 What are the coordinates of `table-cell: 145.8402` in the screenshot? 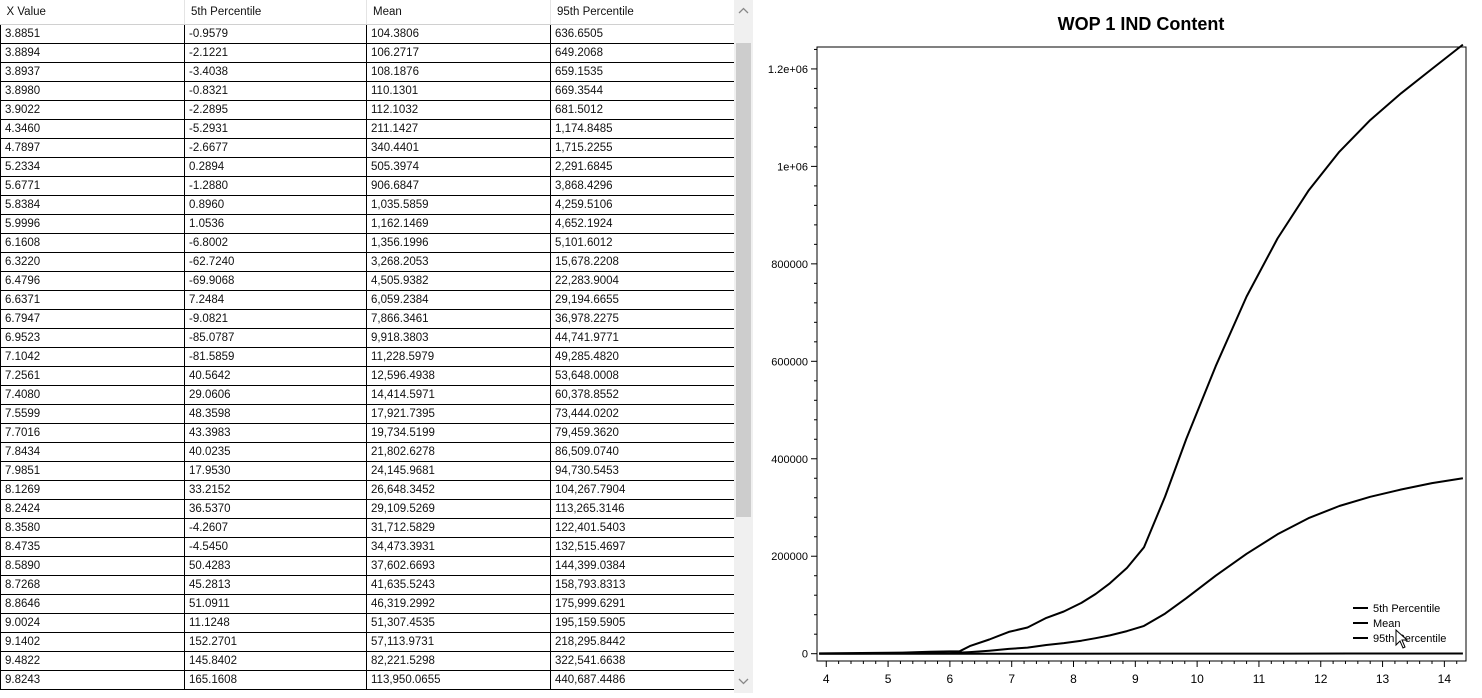 It's located at (276, 661).